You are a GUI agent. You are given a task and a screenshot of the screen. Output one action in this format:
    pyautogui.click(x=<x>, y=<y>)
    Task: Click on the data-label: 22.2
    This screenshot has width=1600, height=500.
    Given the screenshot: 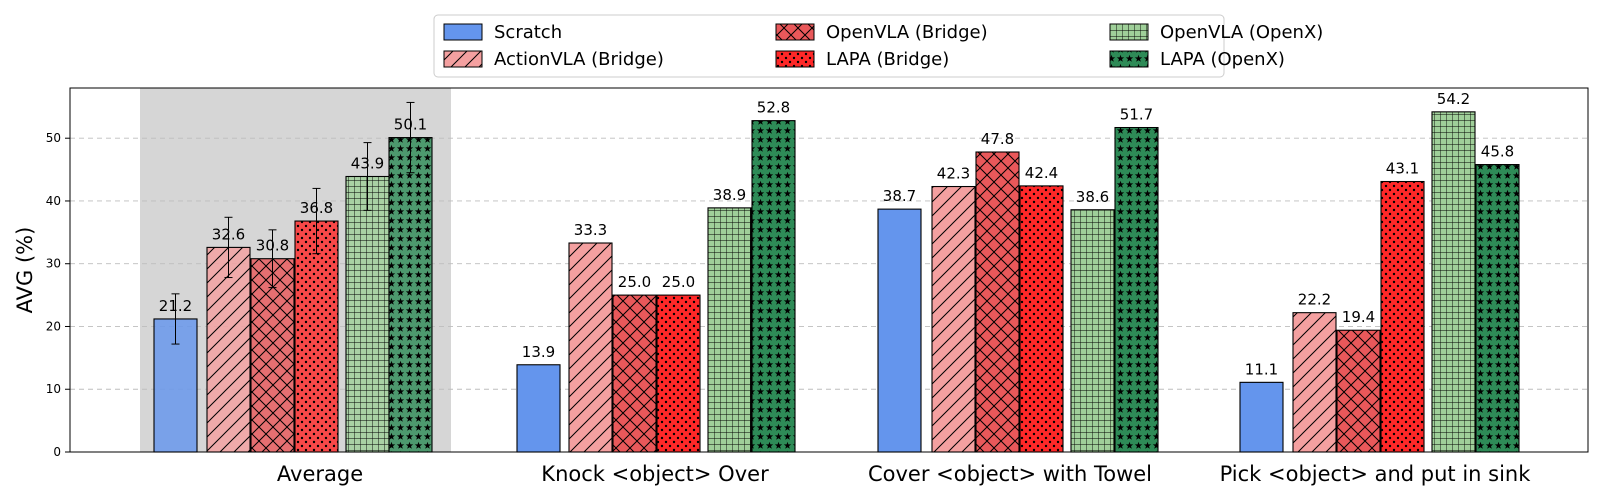 What is the action you would take?
    pyautogui.click(x=1314, y=300)
    